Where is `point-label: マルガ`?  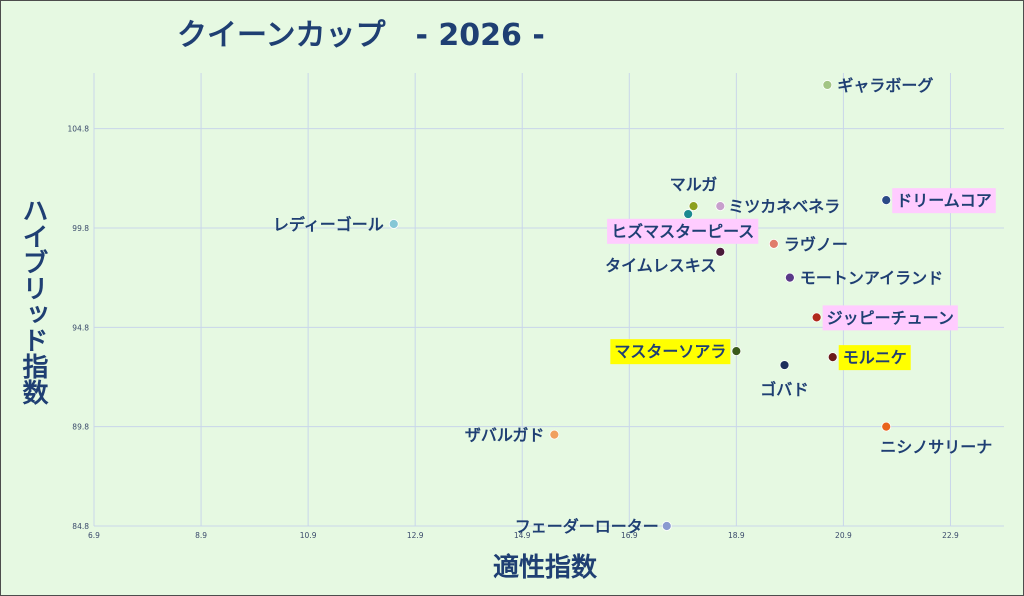
point-label: マルガ is located at coordinates (694, 184).